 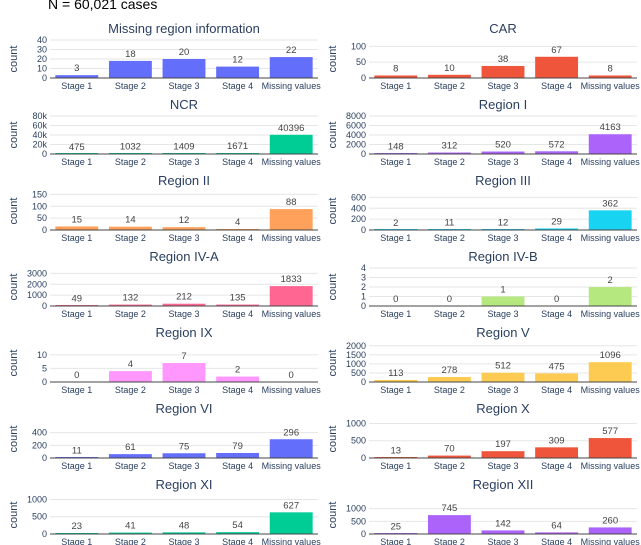 I want to click on y-axis-label-region-ii: count, so click(x=14, y=211).